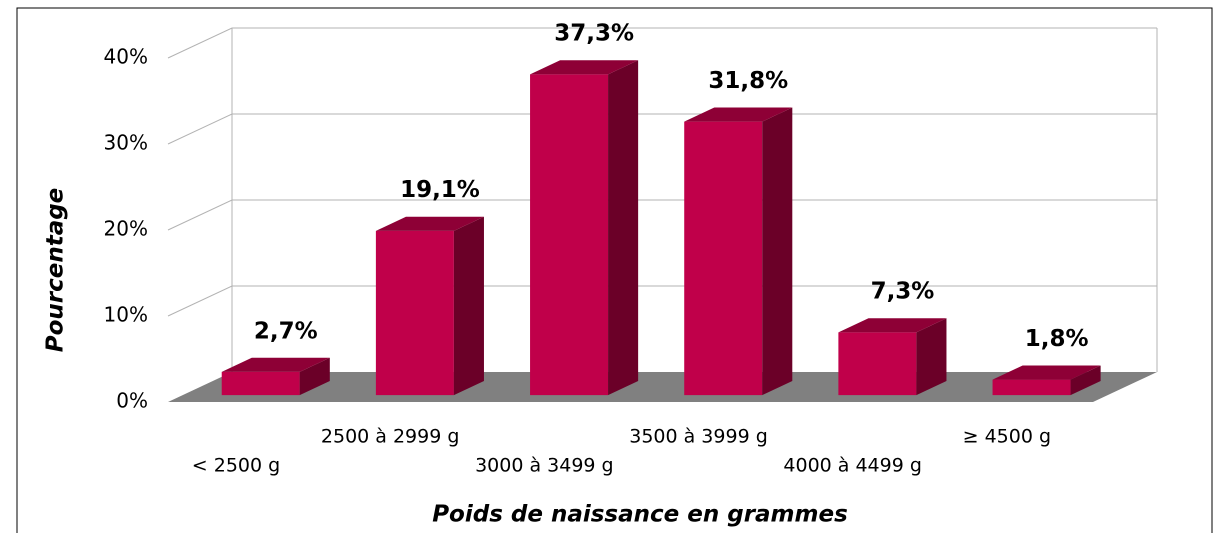 This screenshot has height=533, width=1215. Describe the element at coordinates (440, 190) in the screenshot. I see `value-label: 19,1%` at that location.